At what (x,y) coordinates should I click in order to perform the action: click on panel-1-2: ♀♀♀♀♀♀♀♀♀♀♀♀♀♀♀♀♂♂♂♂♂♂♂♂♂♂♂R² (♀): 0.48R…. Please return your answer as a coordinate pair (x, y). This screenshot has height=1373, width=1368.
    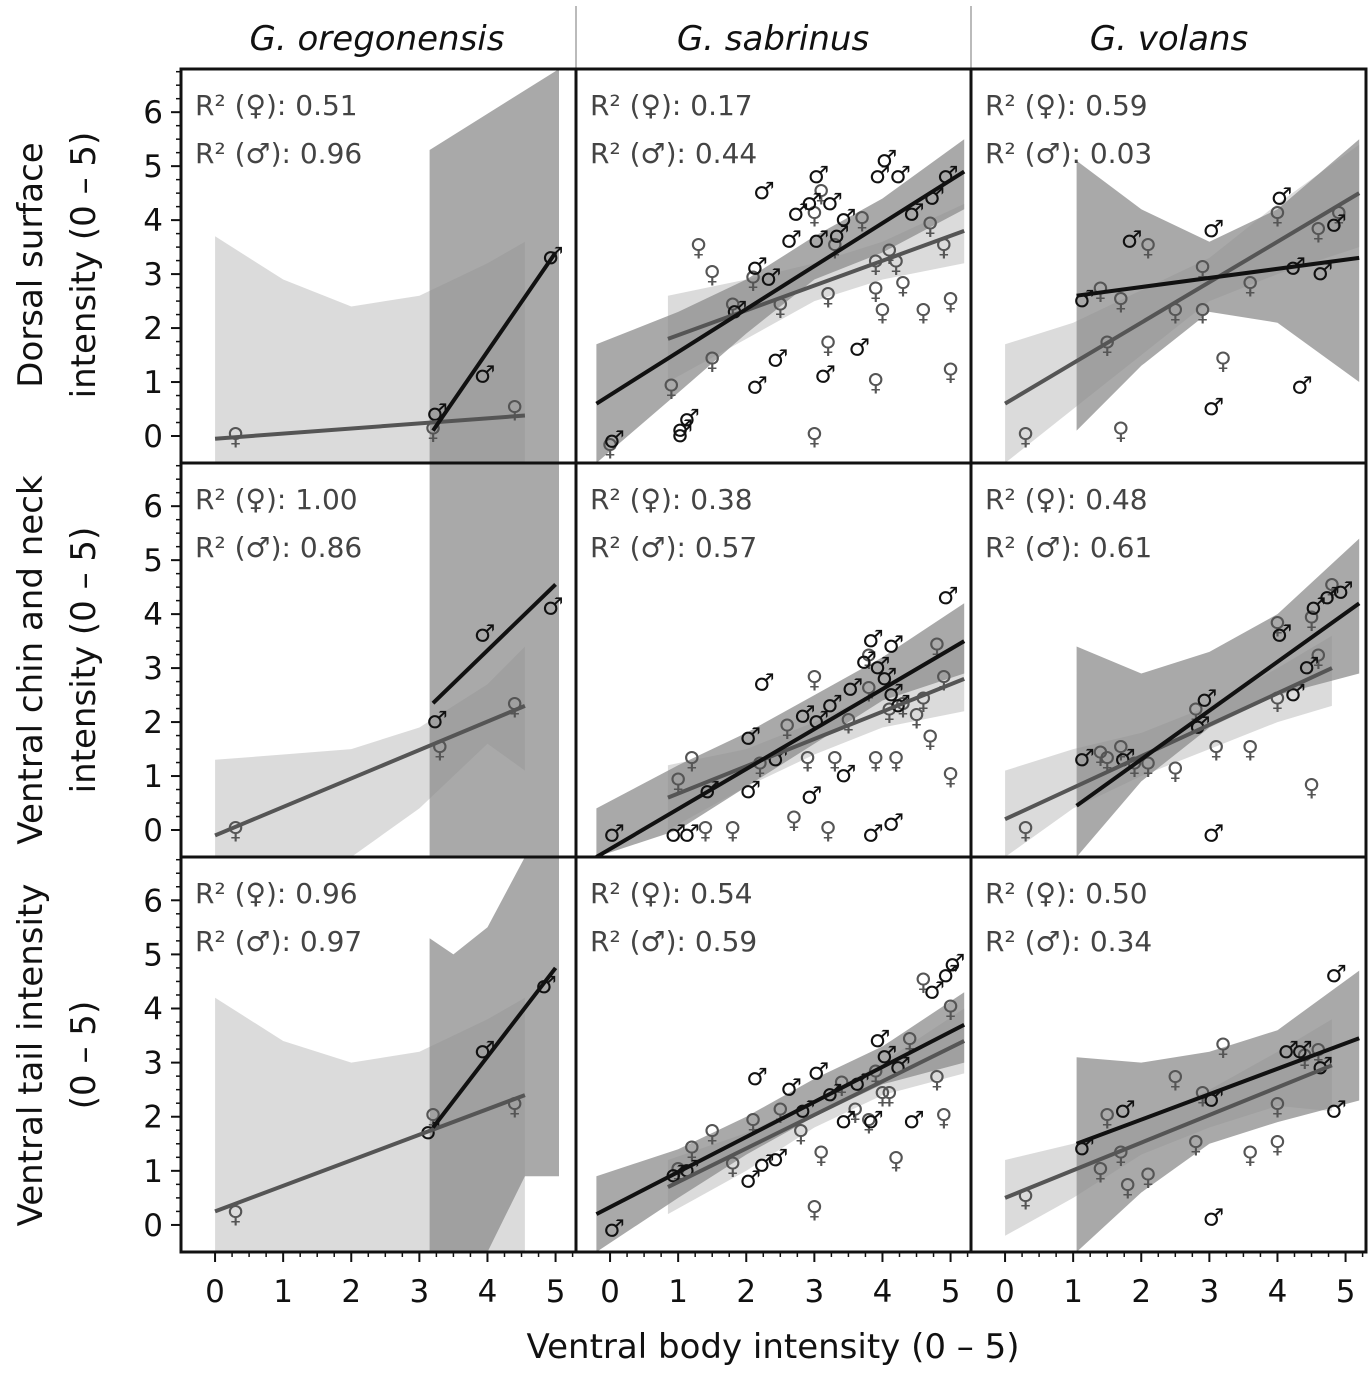
    Looking at the image, I should click on (1173, 670).